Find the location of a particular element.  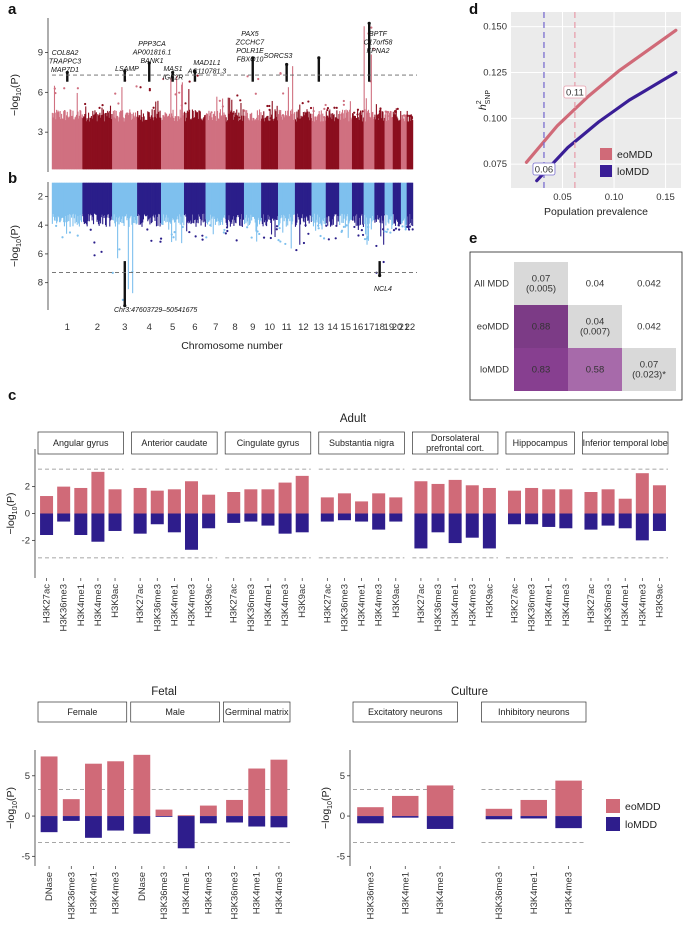

heatmap-row-label: loMDD is located at coordinates (494, 370).